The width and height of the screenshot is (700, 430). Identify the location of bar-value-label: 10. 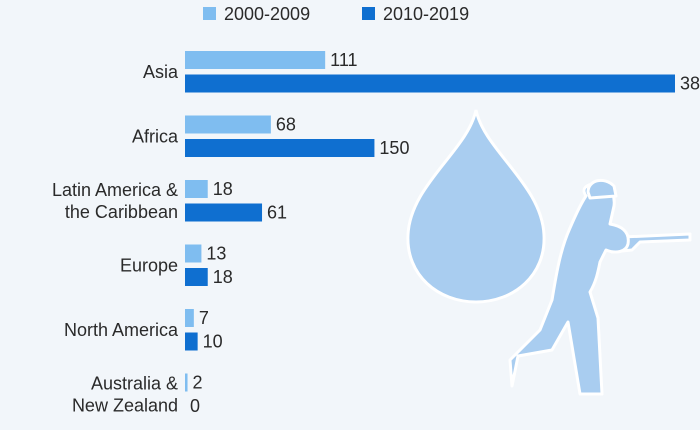
(213, 342).